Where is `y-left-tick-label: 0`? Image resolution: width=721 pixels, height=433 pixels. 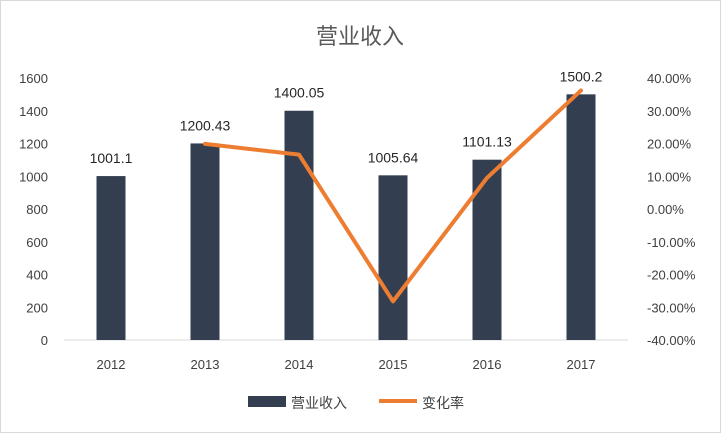
y-left-tick-label: 0 is located at coordinates (44, 340).